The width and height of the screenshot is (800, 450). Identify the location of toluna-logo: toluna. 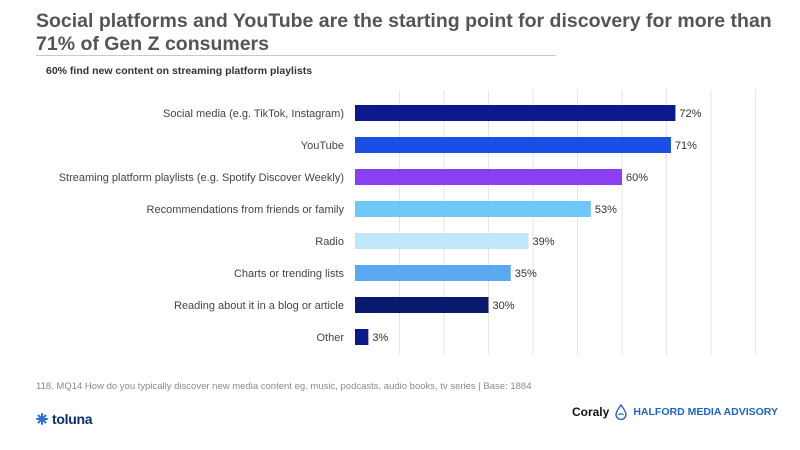
(64, 419).